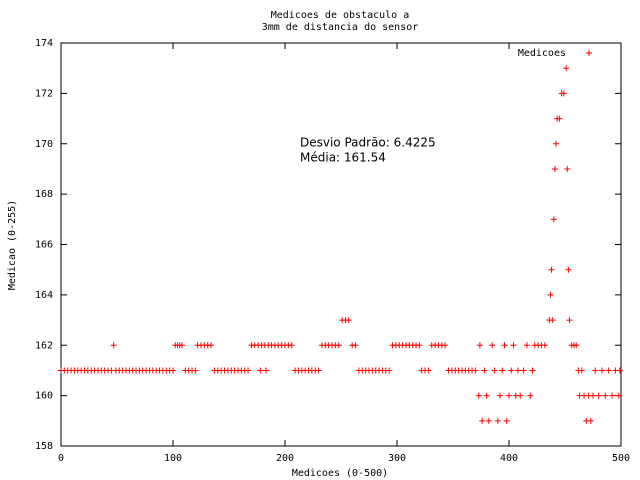 The width and height of the screenshot is (640, 480). I want to click on y-tick-label: 168, so click(44, 194).